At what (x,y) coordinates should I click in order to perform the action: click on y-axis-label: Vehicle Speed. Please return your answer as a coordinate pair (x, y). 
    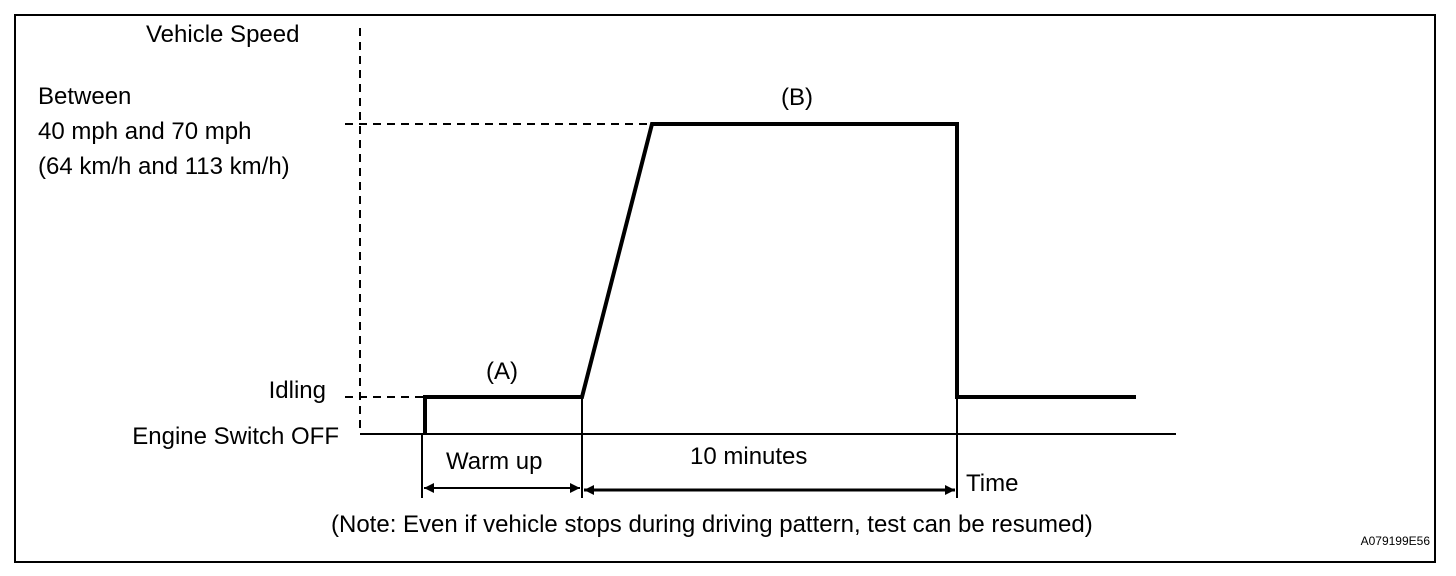
    Looking at the image, I should click on (223, 34).